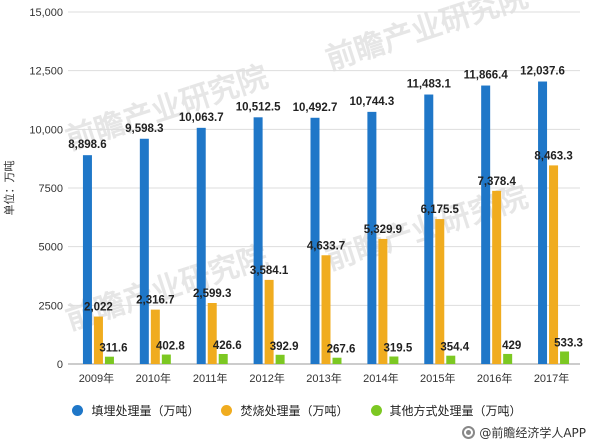 The height and width of the screenshot is (445, 594). I want to click on legend-item-other: 其他方式处理量（万吨）, so click(446, 410).